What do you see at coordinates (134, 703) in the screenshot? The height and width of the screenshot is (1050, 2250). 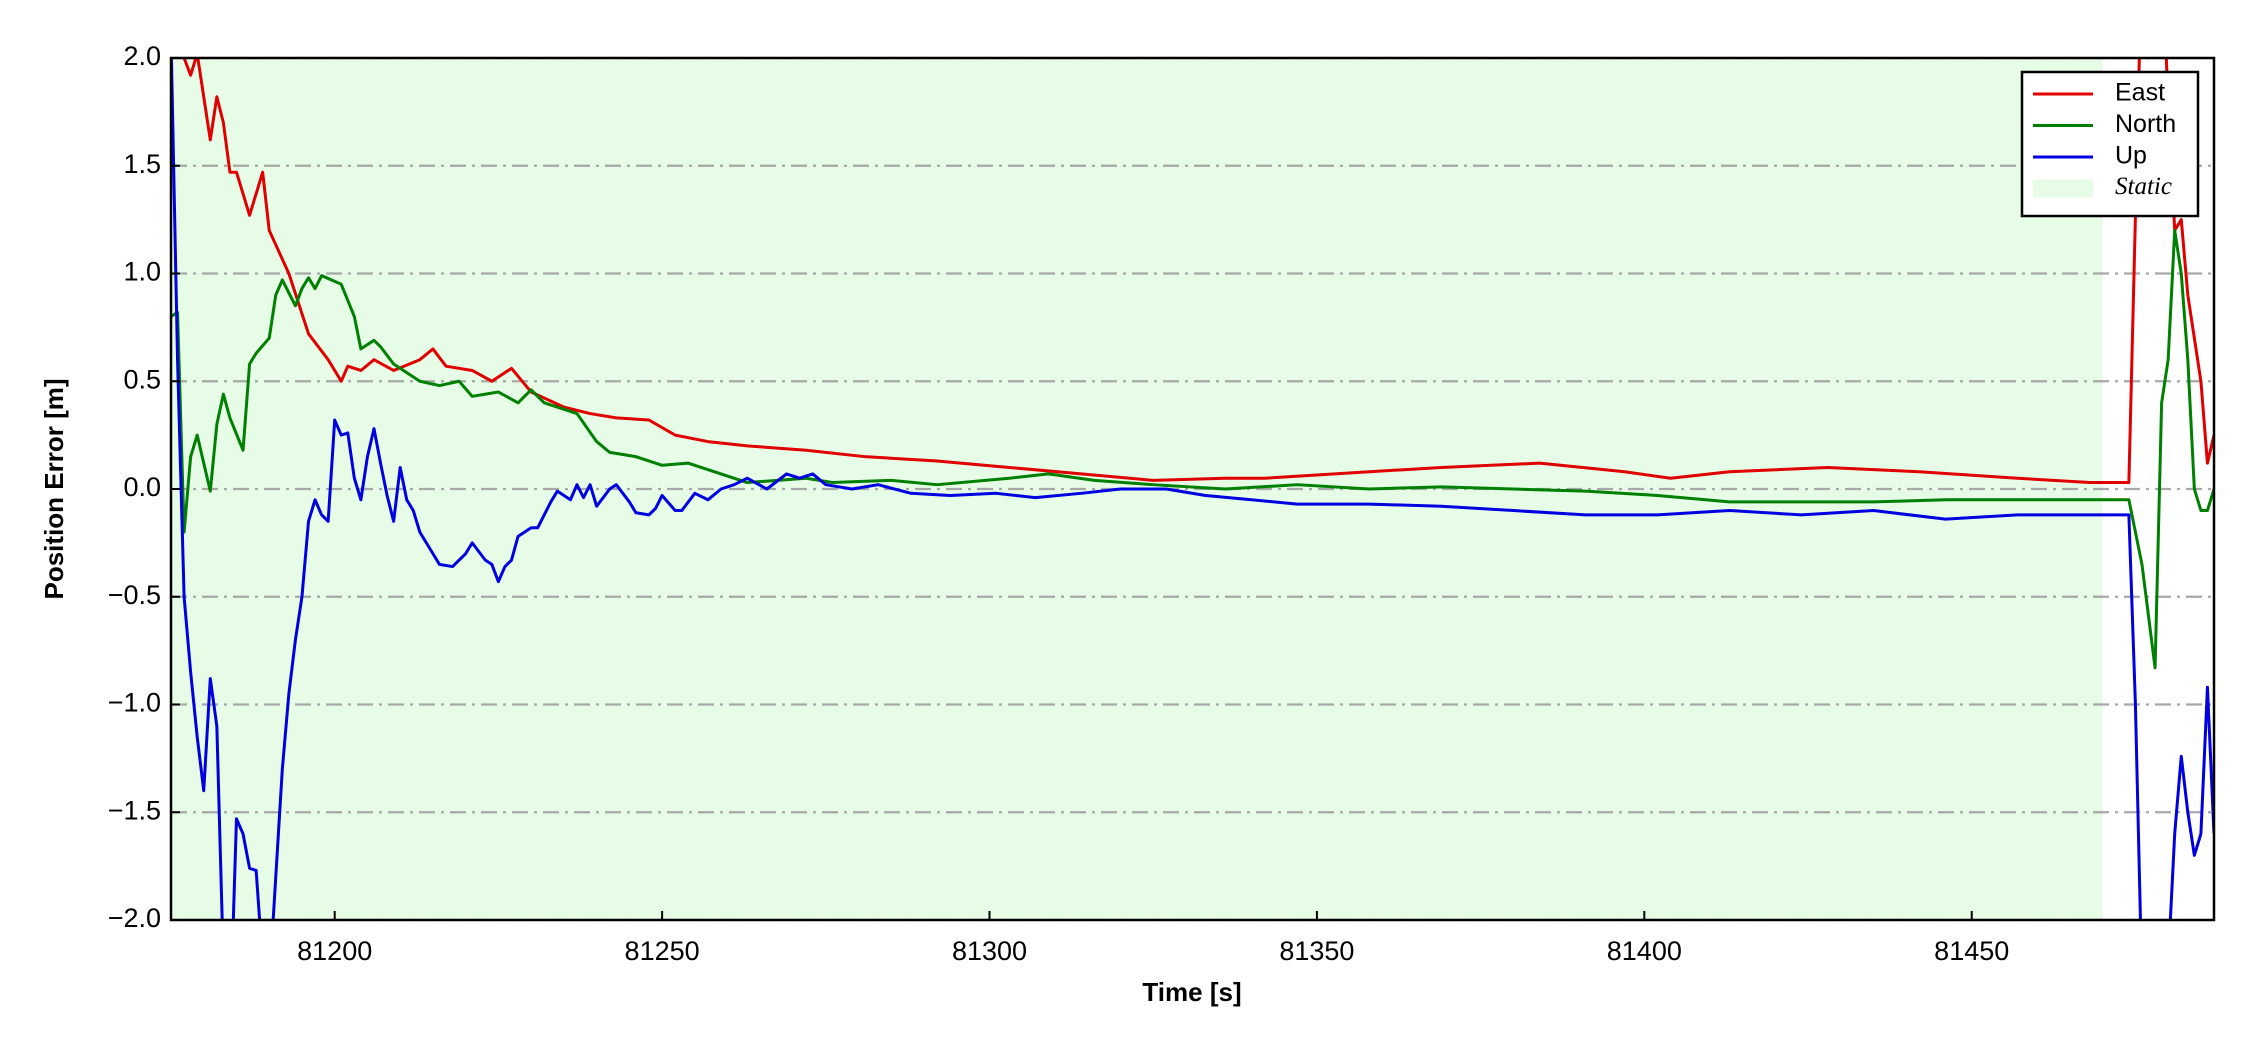 I see `y-tick-label: −1.0` at bounding box center [134, 703].